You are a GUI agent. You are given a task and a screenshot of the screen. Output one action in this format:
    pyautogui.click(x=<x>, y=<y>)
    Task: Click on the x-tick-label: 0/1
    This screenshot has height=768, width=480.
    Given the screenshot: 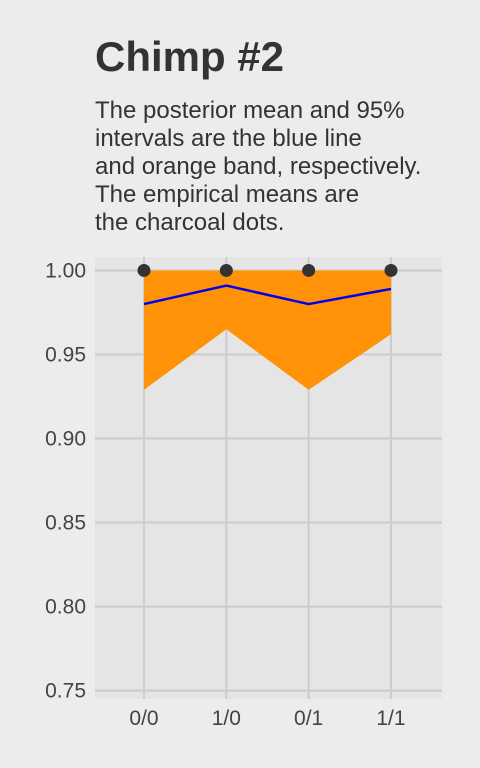 What is the action you would take?
    pyautogui.click(x=308, y=718)
    